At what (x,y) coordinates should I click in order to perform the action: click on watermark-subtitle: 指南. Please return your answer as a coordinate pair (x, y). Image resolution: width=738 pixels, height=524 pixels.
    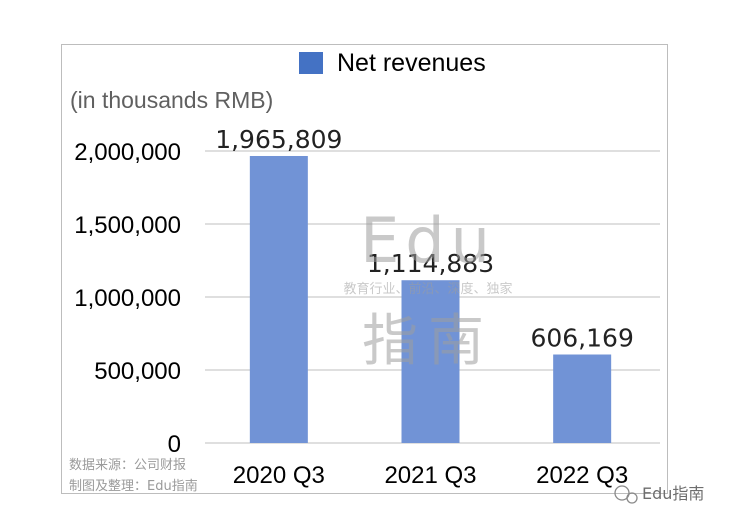
    Looking at the image, I should click on (428, 341).